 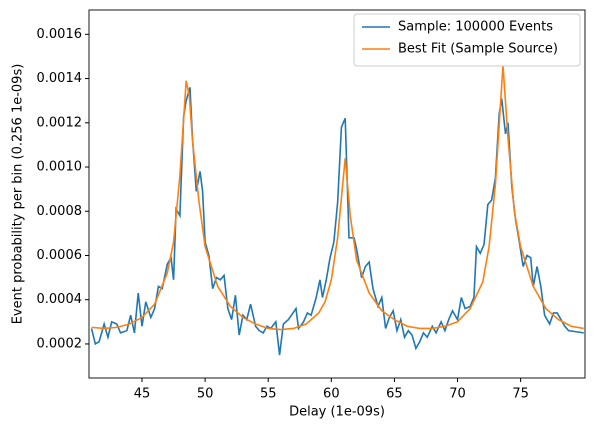 What do you see at coordinates (142, 394) in the screenshot?
I see `x-tick-label: 45` at bounding box center [142, 394].